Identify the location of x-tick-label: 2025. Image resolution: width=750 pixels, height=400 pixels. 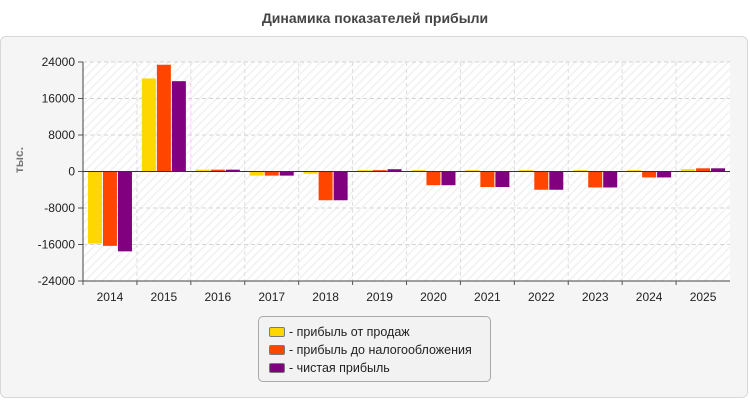
(703, 297).